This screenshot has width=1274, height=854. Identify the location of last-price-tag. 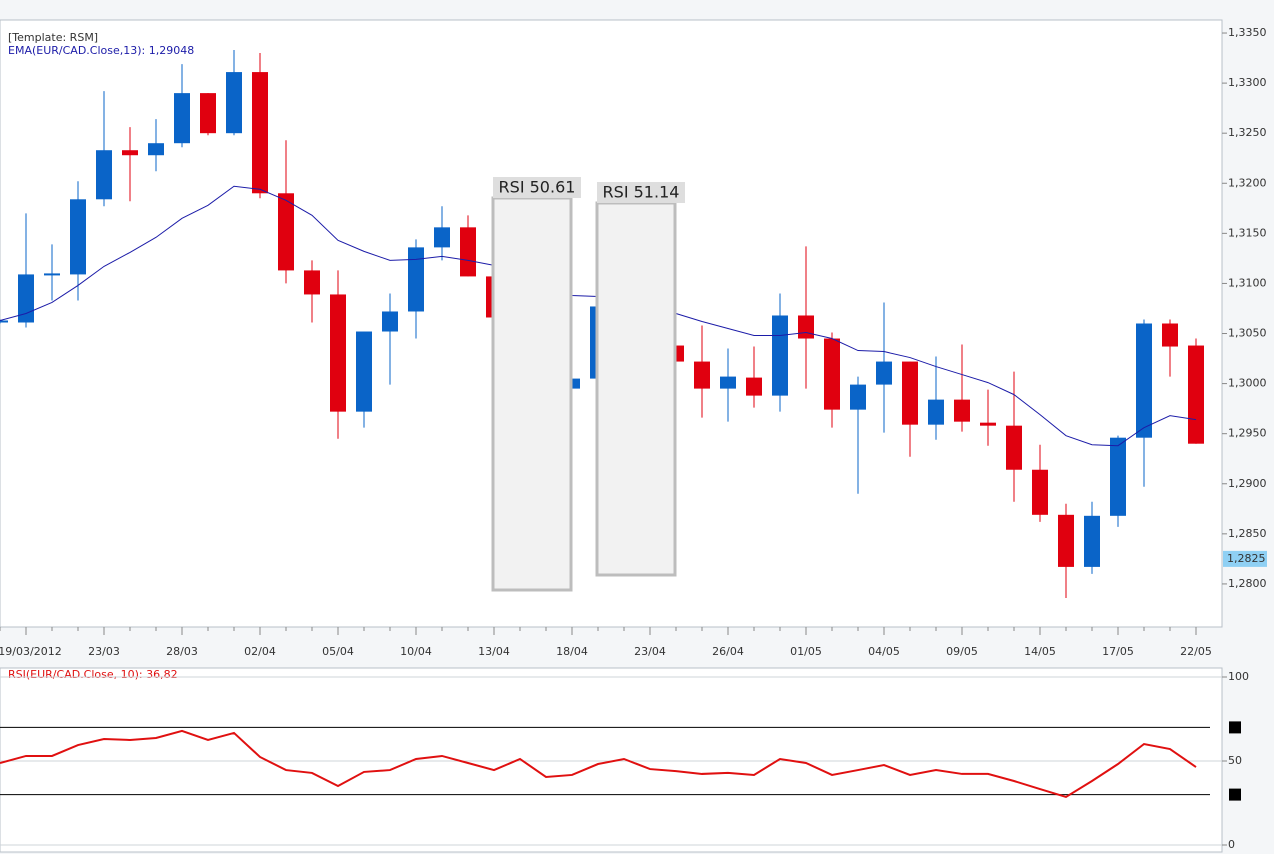
(1245, 558).